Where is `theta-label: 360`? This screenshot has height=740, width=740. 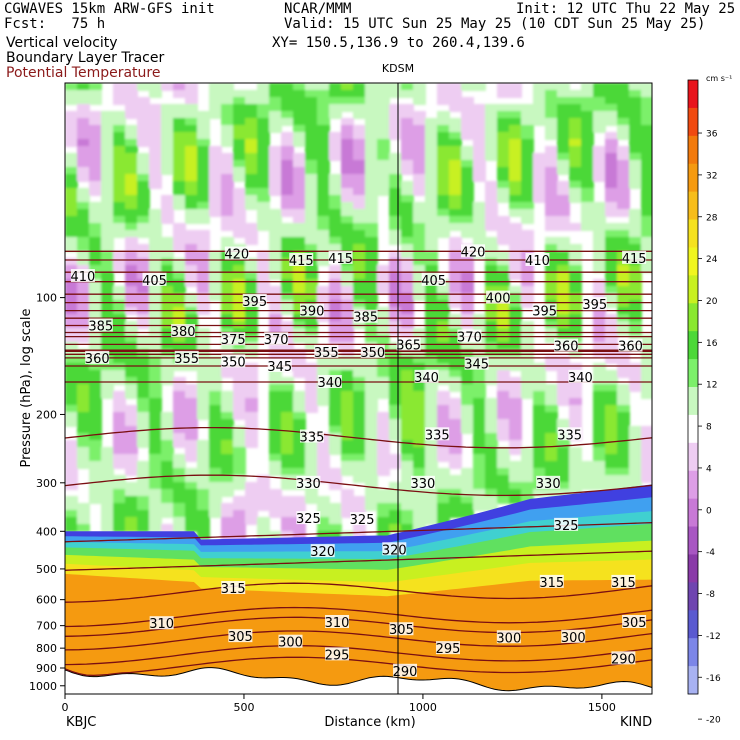 theta-label: 360 is located at coordinates (566, 347).